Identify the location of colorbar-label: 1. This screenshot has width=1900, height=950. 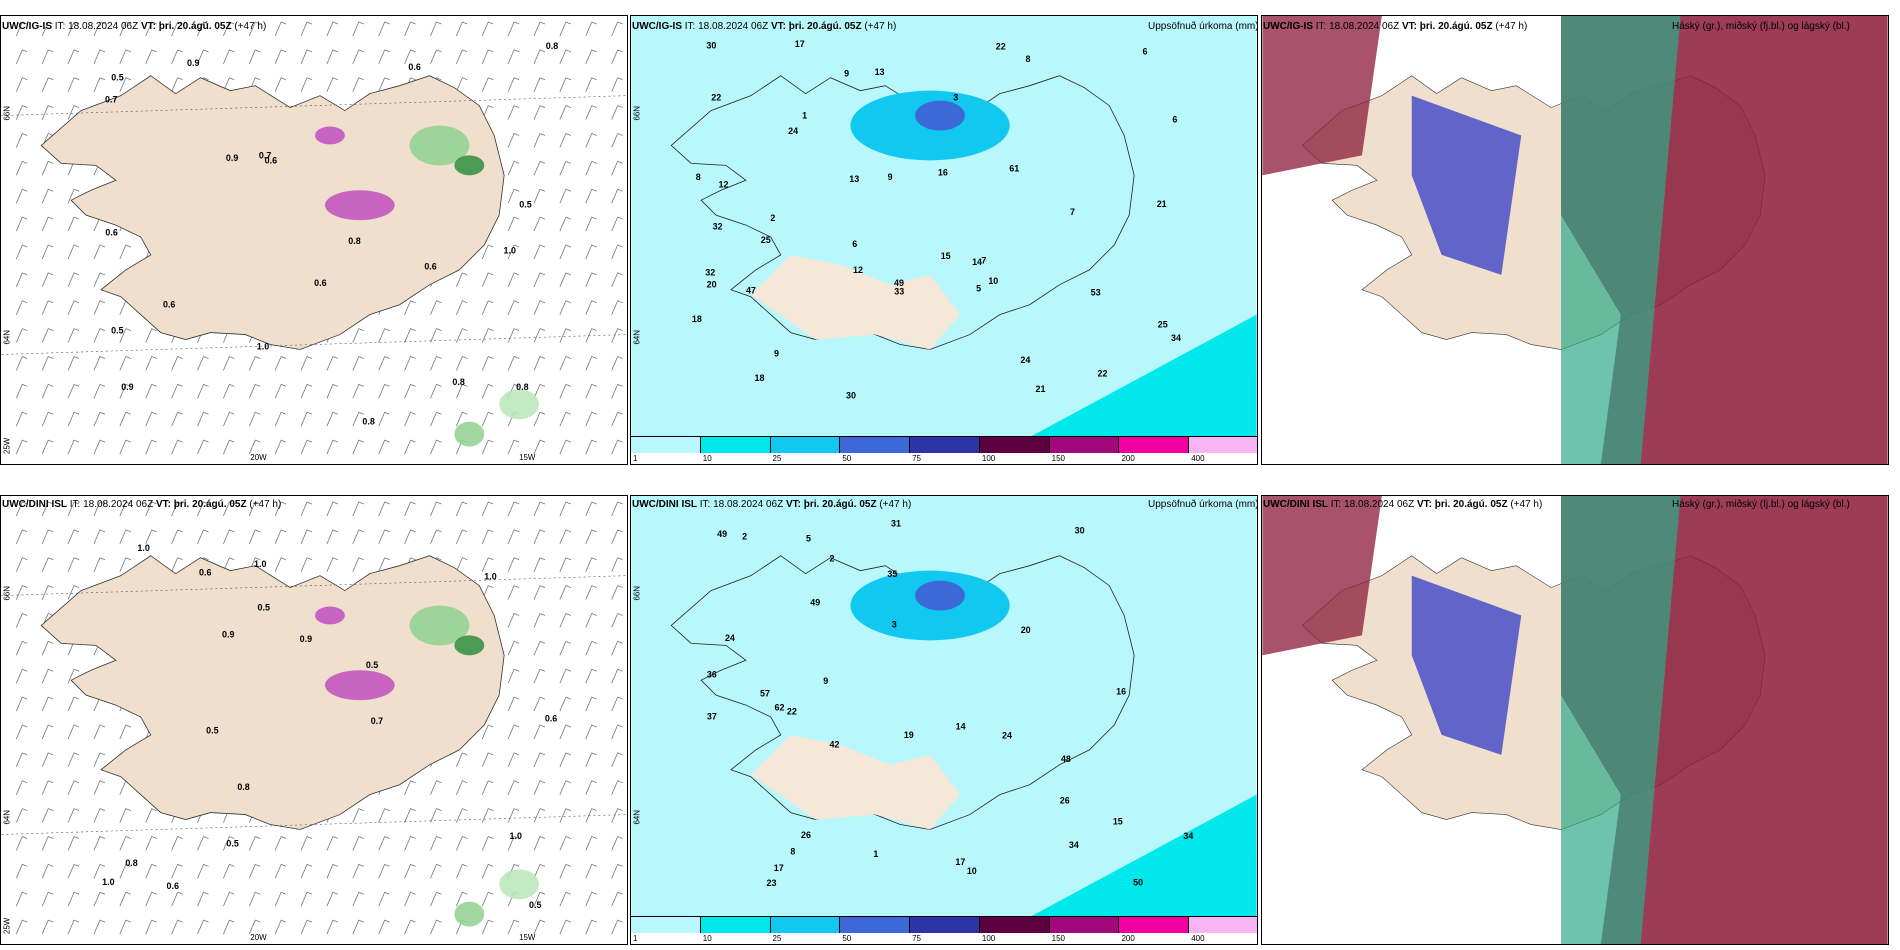
(635, 938).